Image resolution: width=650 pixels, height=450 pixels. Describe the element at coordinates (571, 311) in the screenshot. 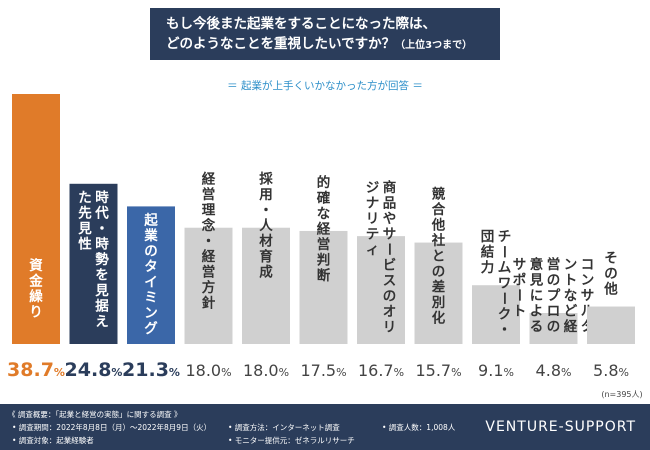

I see `svg-text: ど` at that location.